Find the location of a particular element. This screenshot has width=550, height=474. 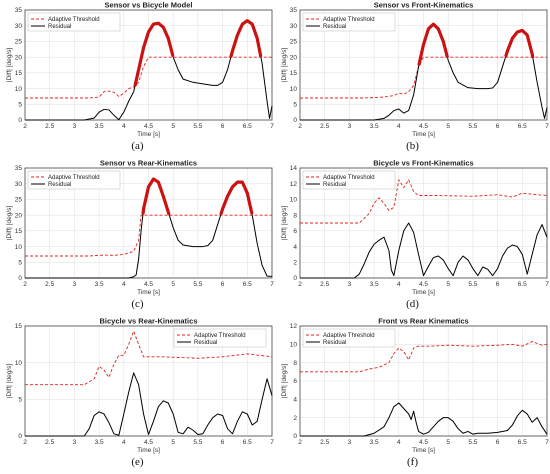

chart-title: Bicycle vs Rear-Kinematics is located at coordinates (149, 321).